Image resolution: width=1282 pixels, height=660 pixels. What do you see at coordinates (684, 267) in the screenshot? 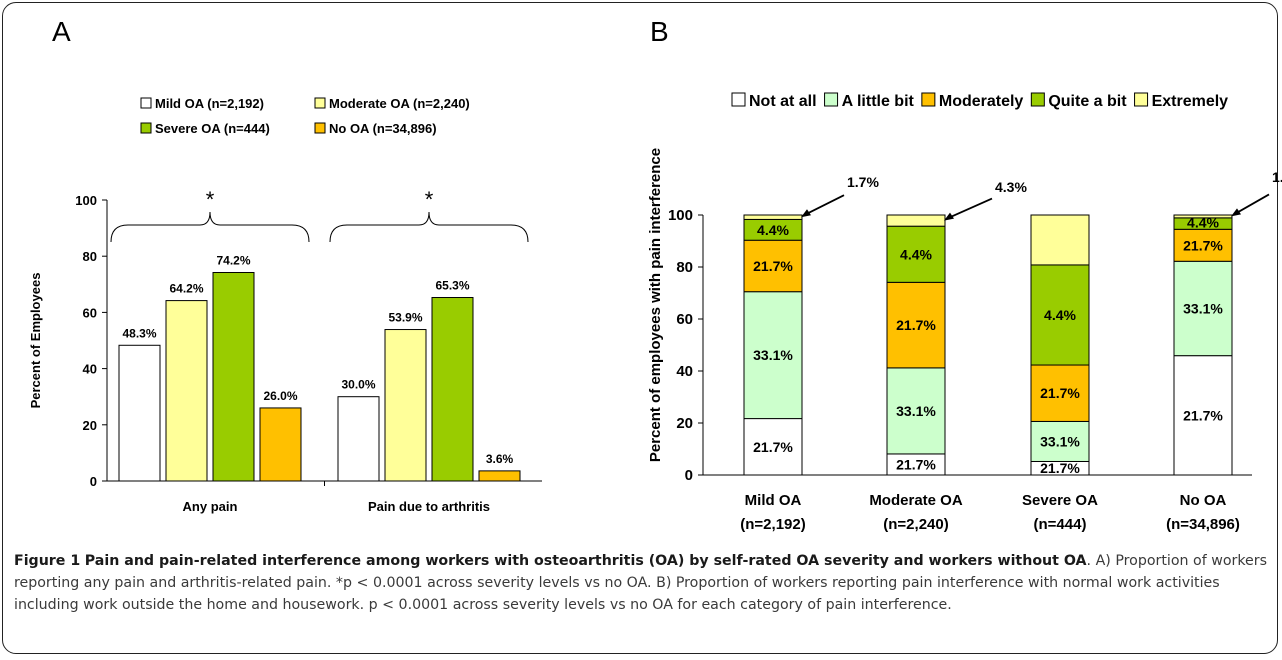
I see `y-tick-label-b: 80` at bounding box center [684, 267].